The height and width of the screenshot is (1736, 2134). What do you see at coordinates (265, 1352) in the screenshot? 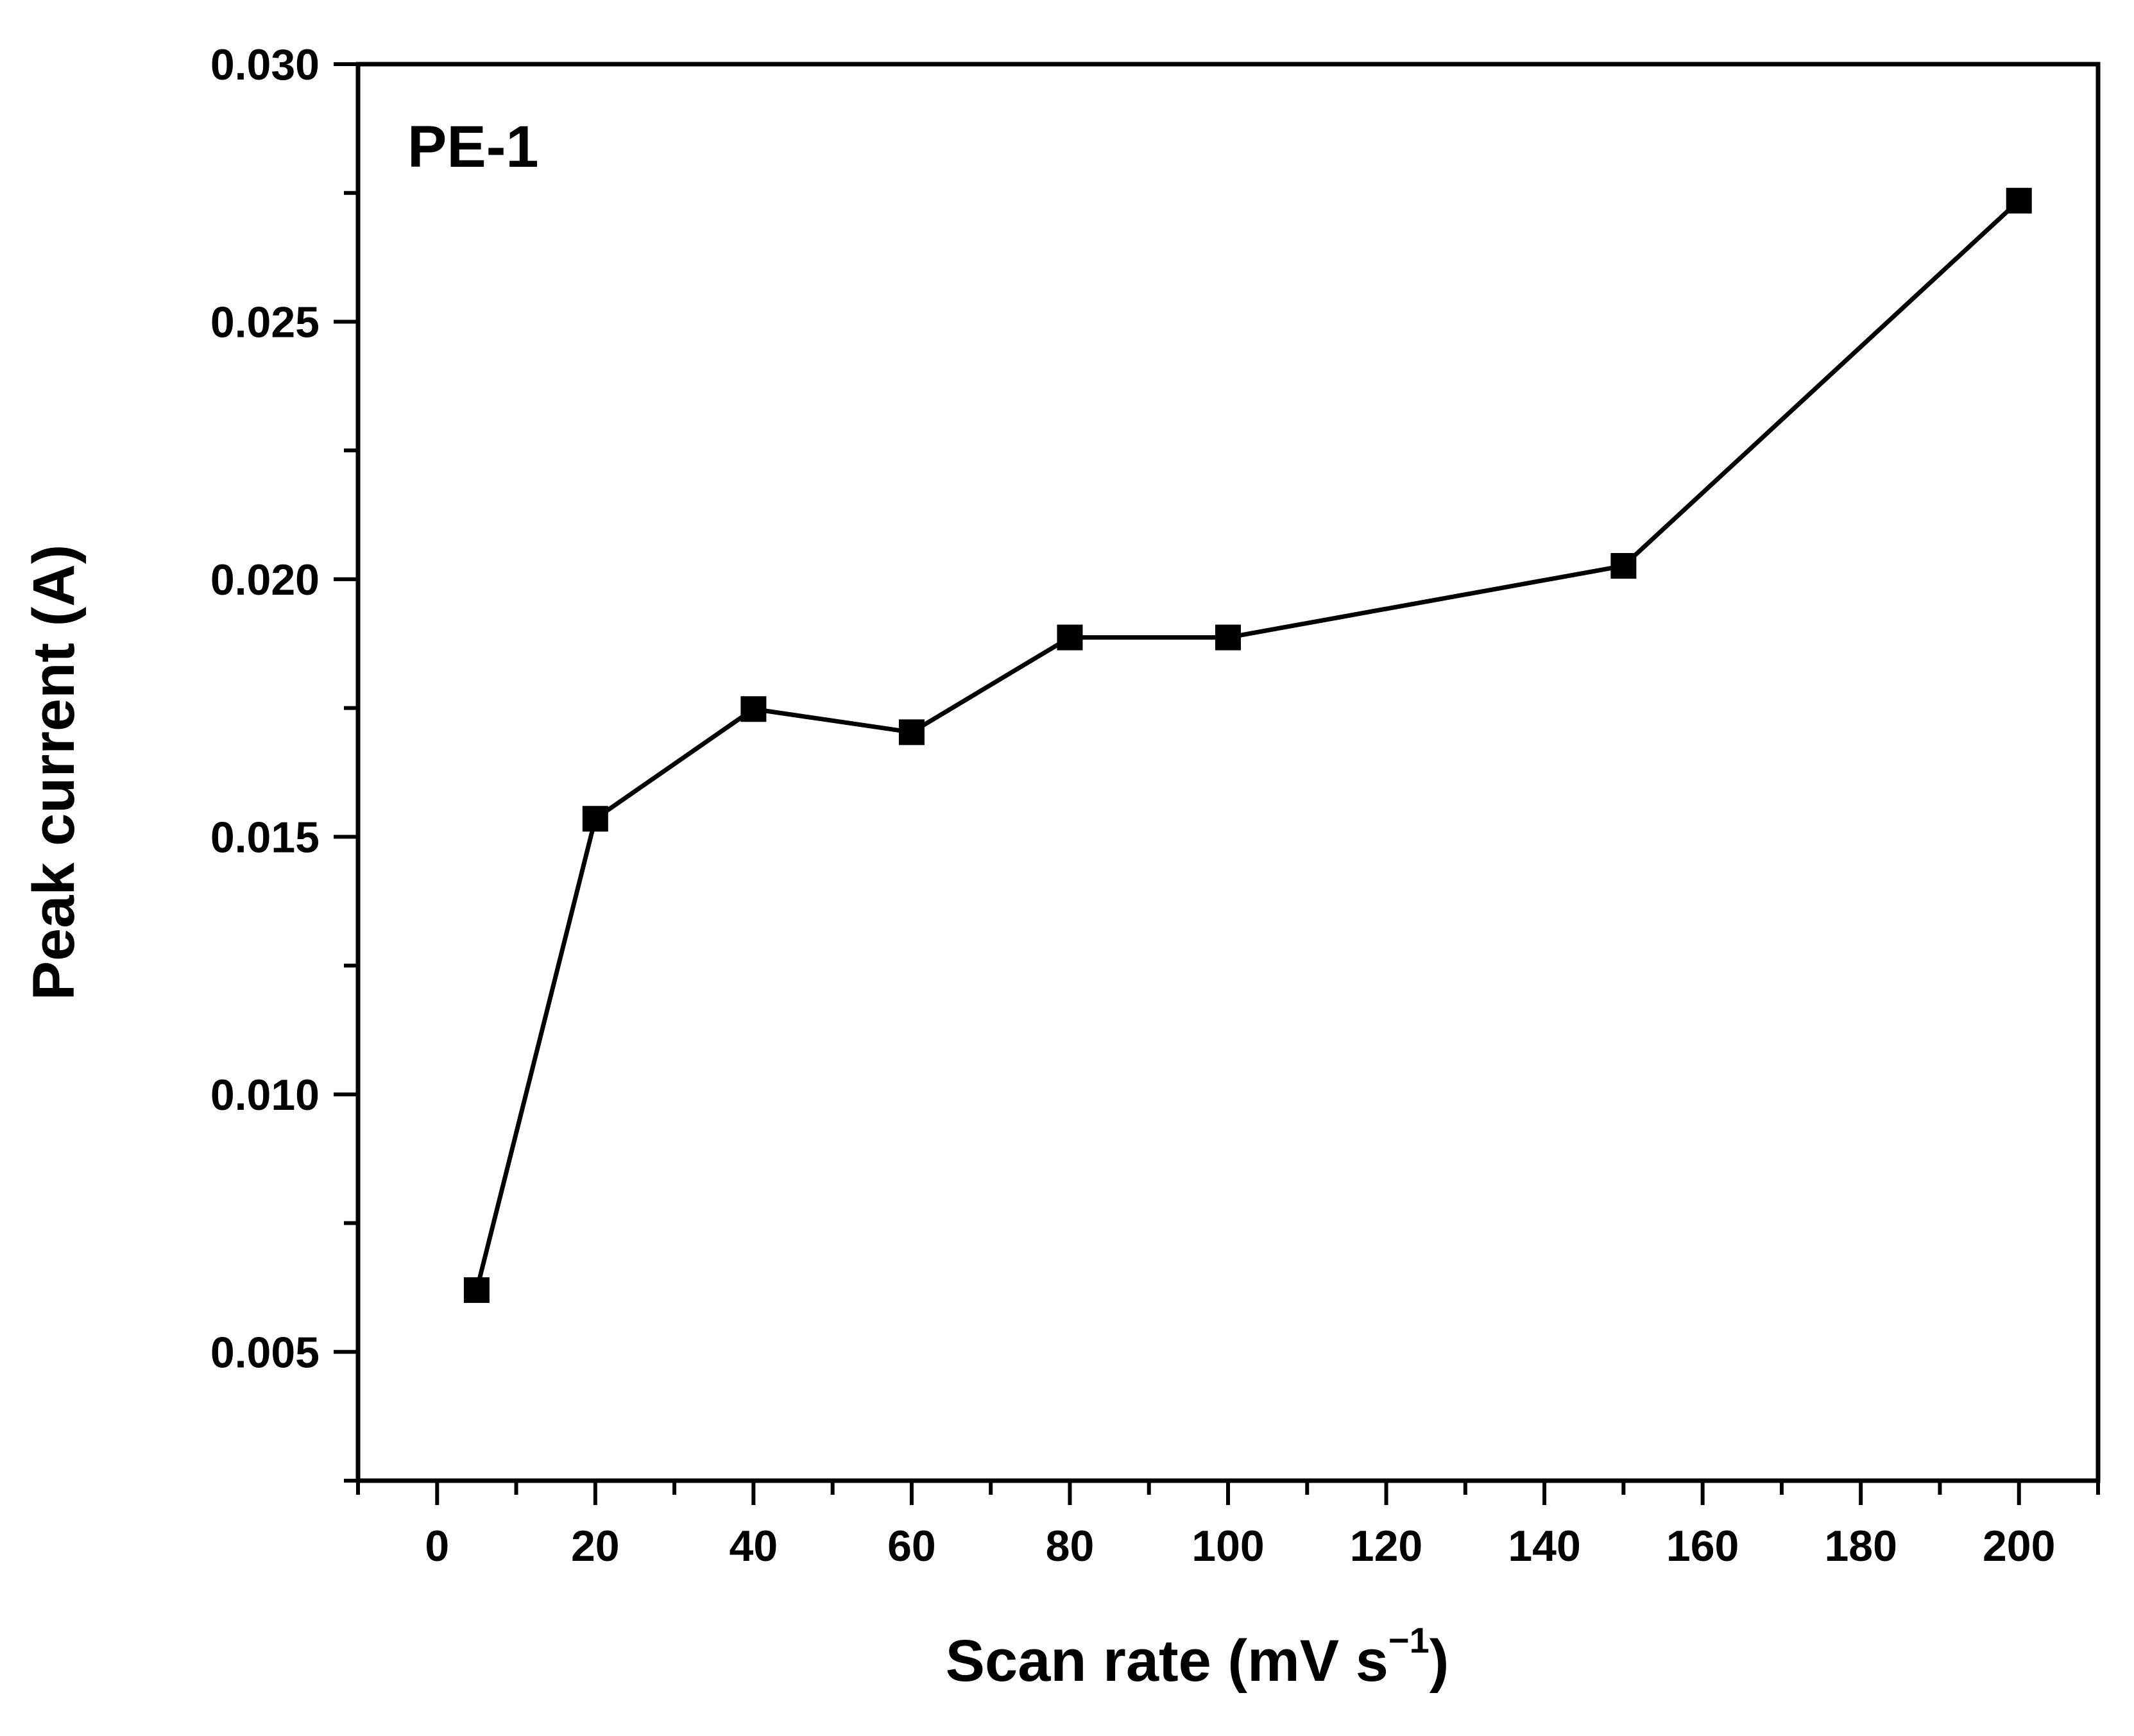
I see `y-tick-label: 0.005` at bounding box center [265, 1352].